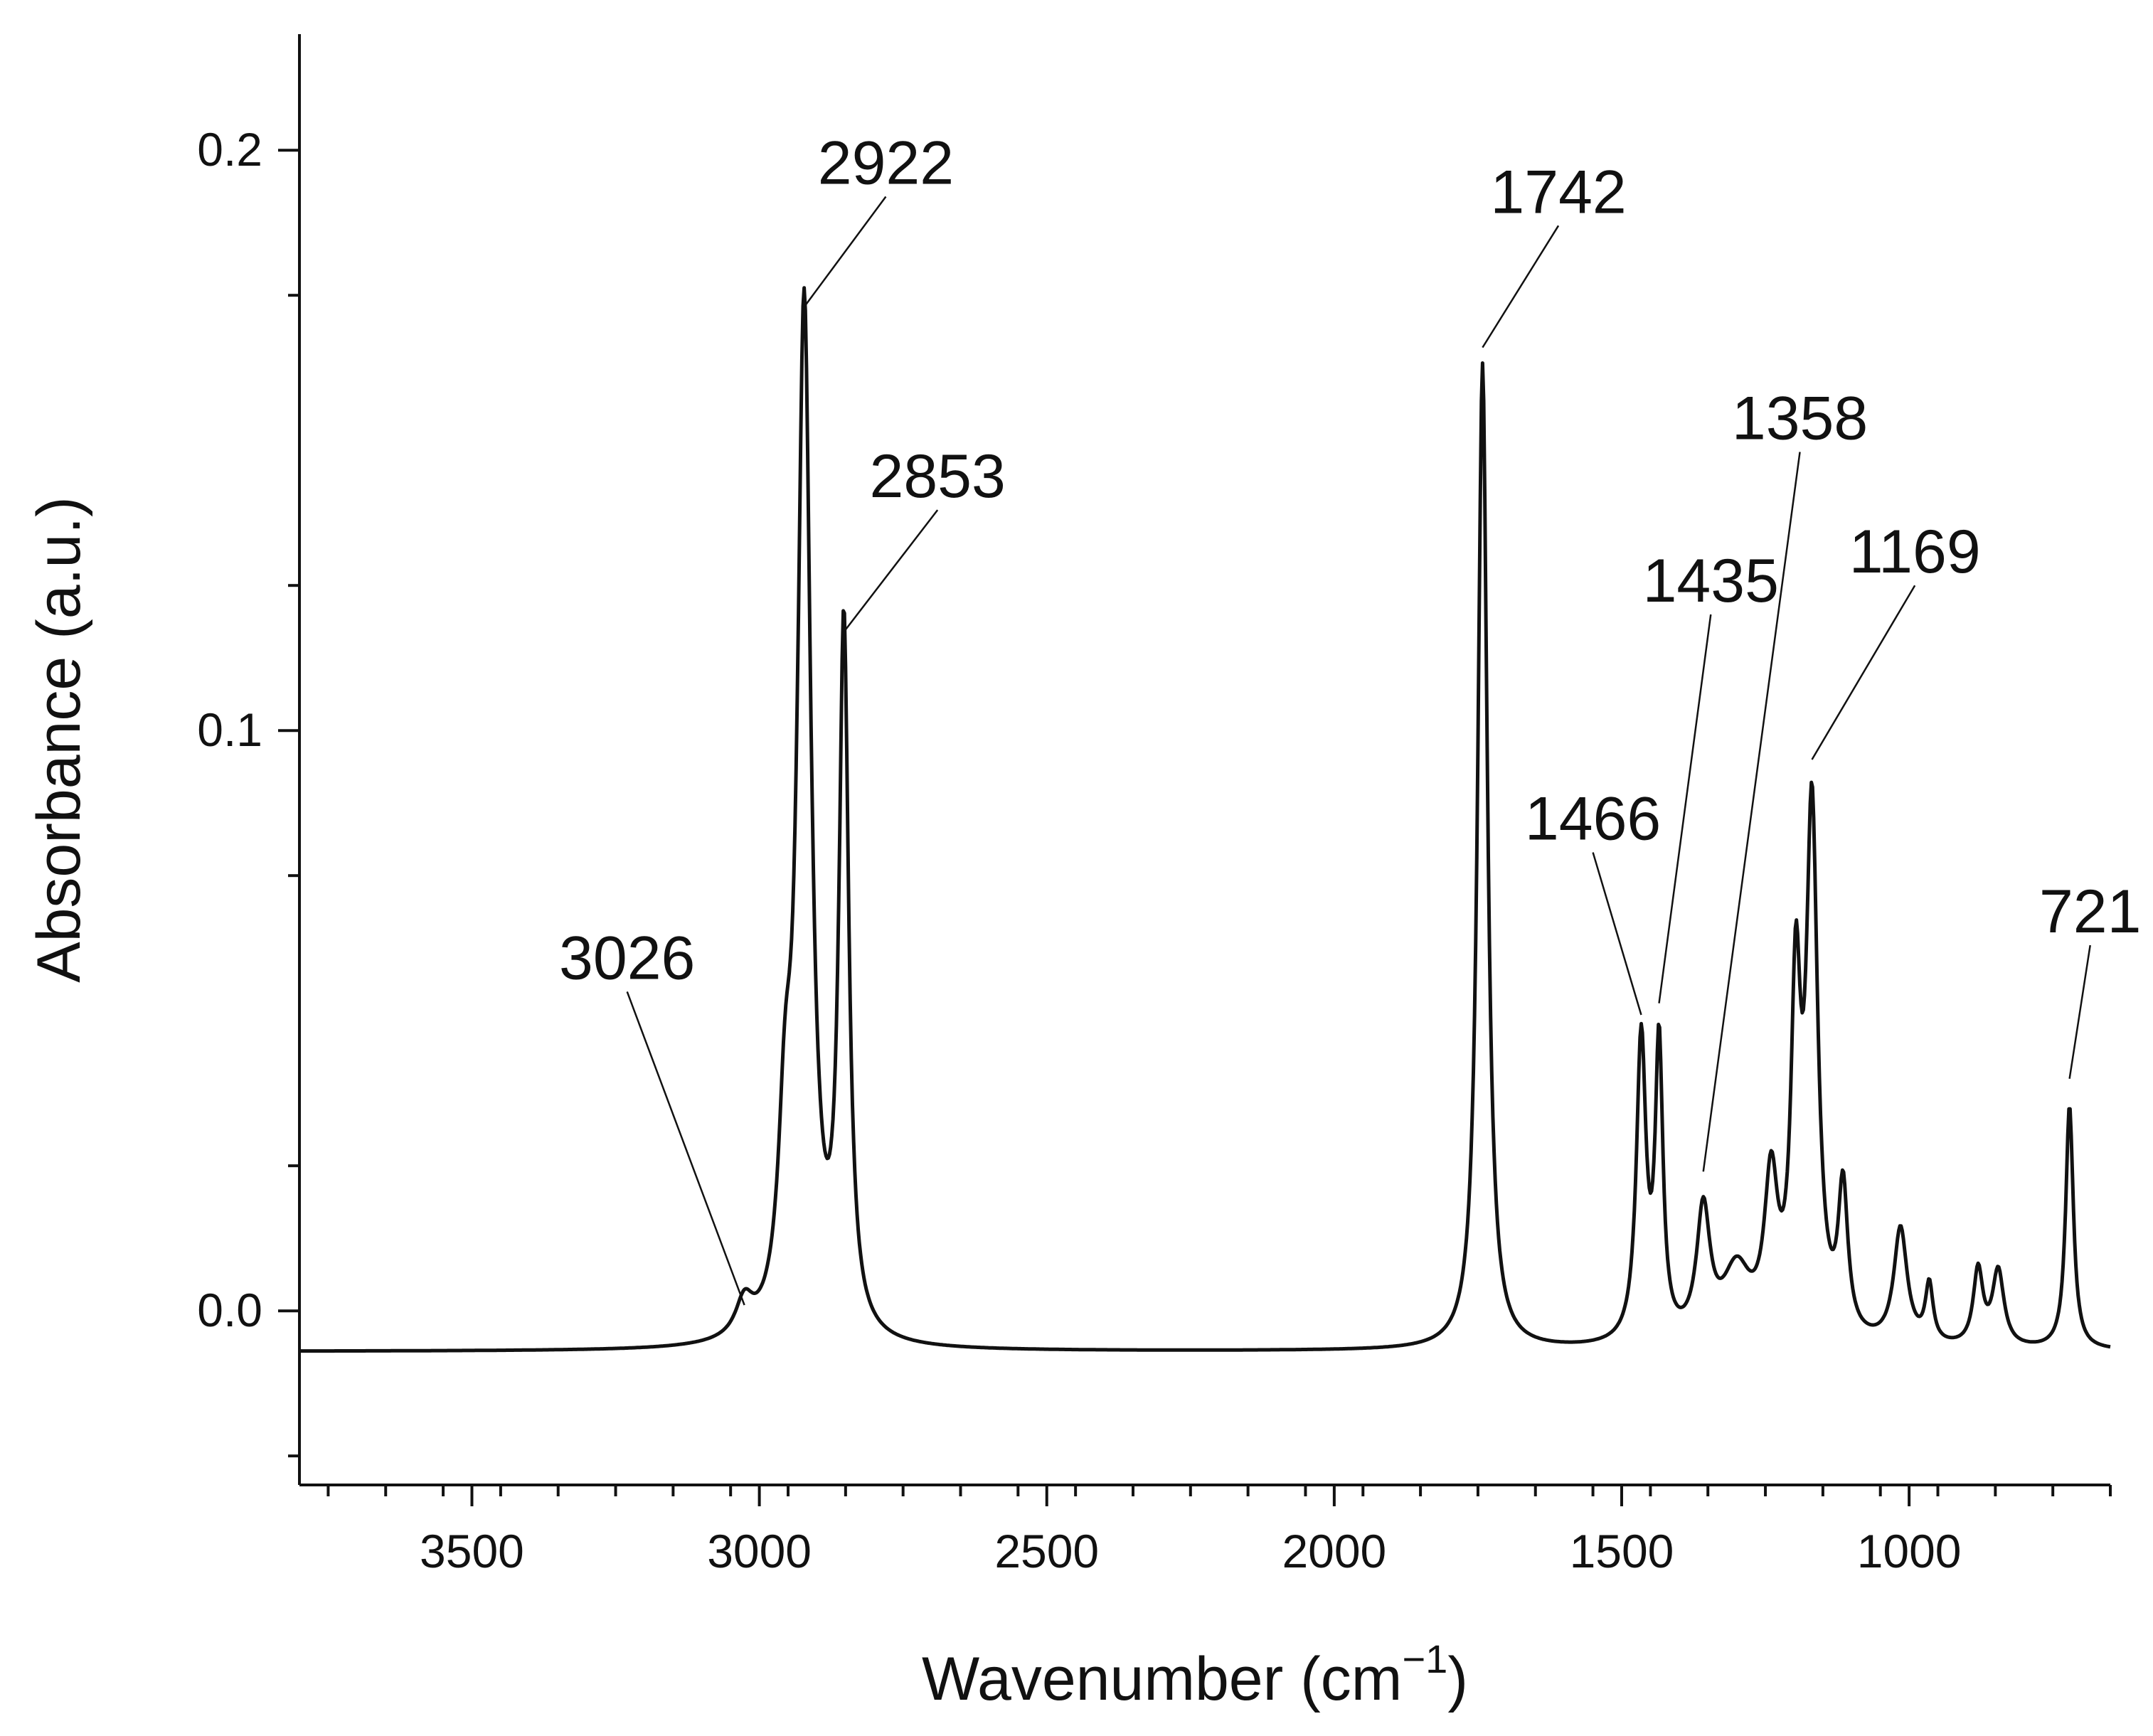 This screenshot has width=2153, height=1736. Describe the element at coordinates (937, 476) in the screenshot. I see `peak-label: 2853` at that location.